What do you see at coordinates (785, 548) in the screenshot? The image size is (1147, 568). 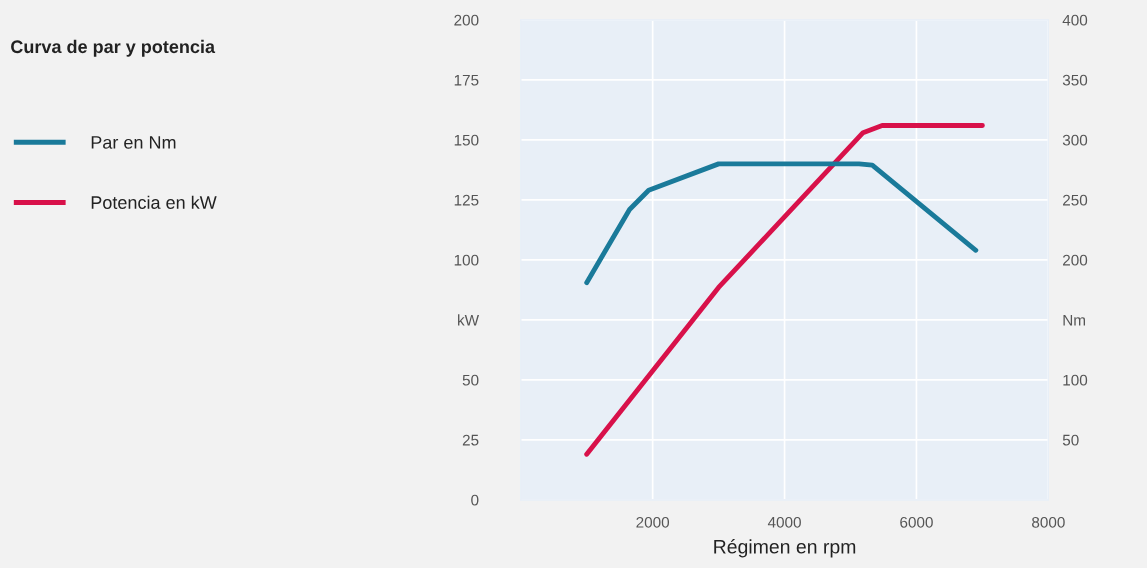 I see `x-axis-title: Régimen en rpm` at bounding box center [785, 548].